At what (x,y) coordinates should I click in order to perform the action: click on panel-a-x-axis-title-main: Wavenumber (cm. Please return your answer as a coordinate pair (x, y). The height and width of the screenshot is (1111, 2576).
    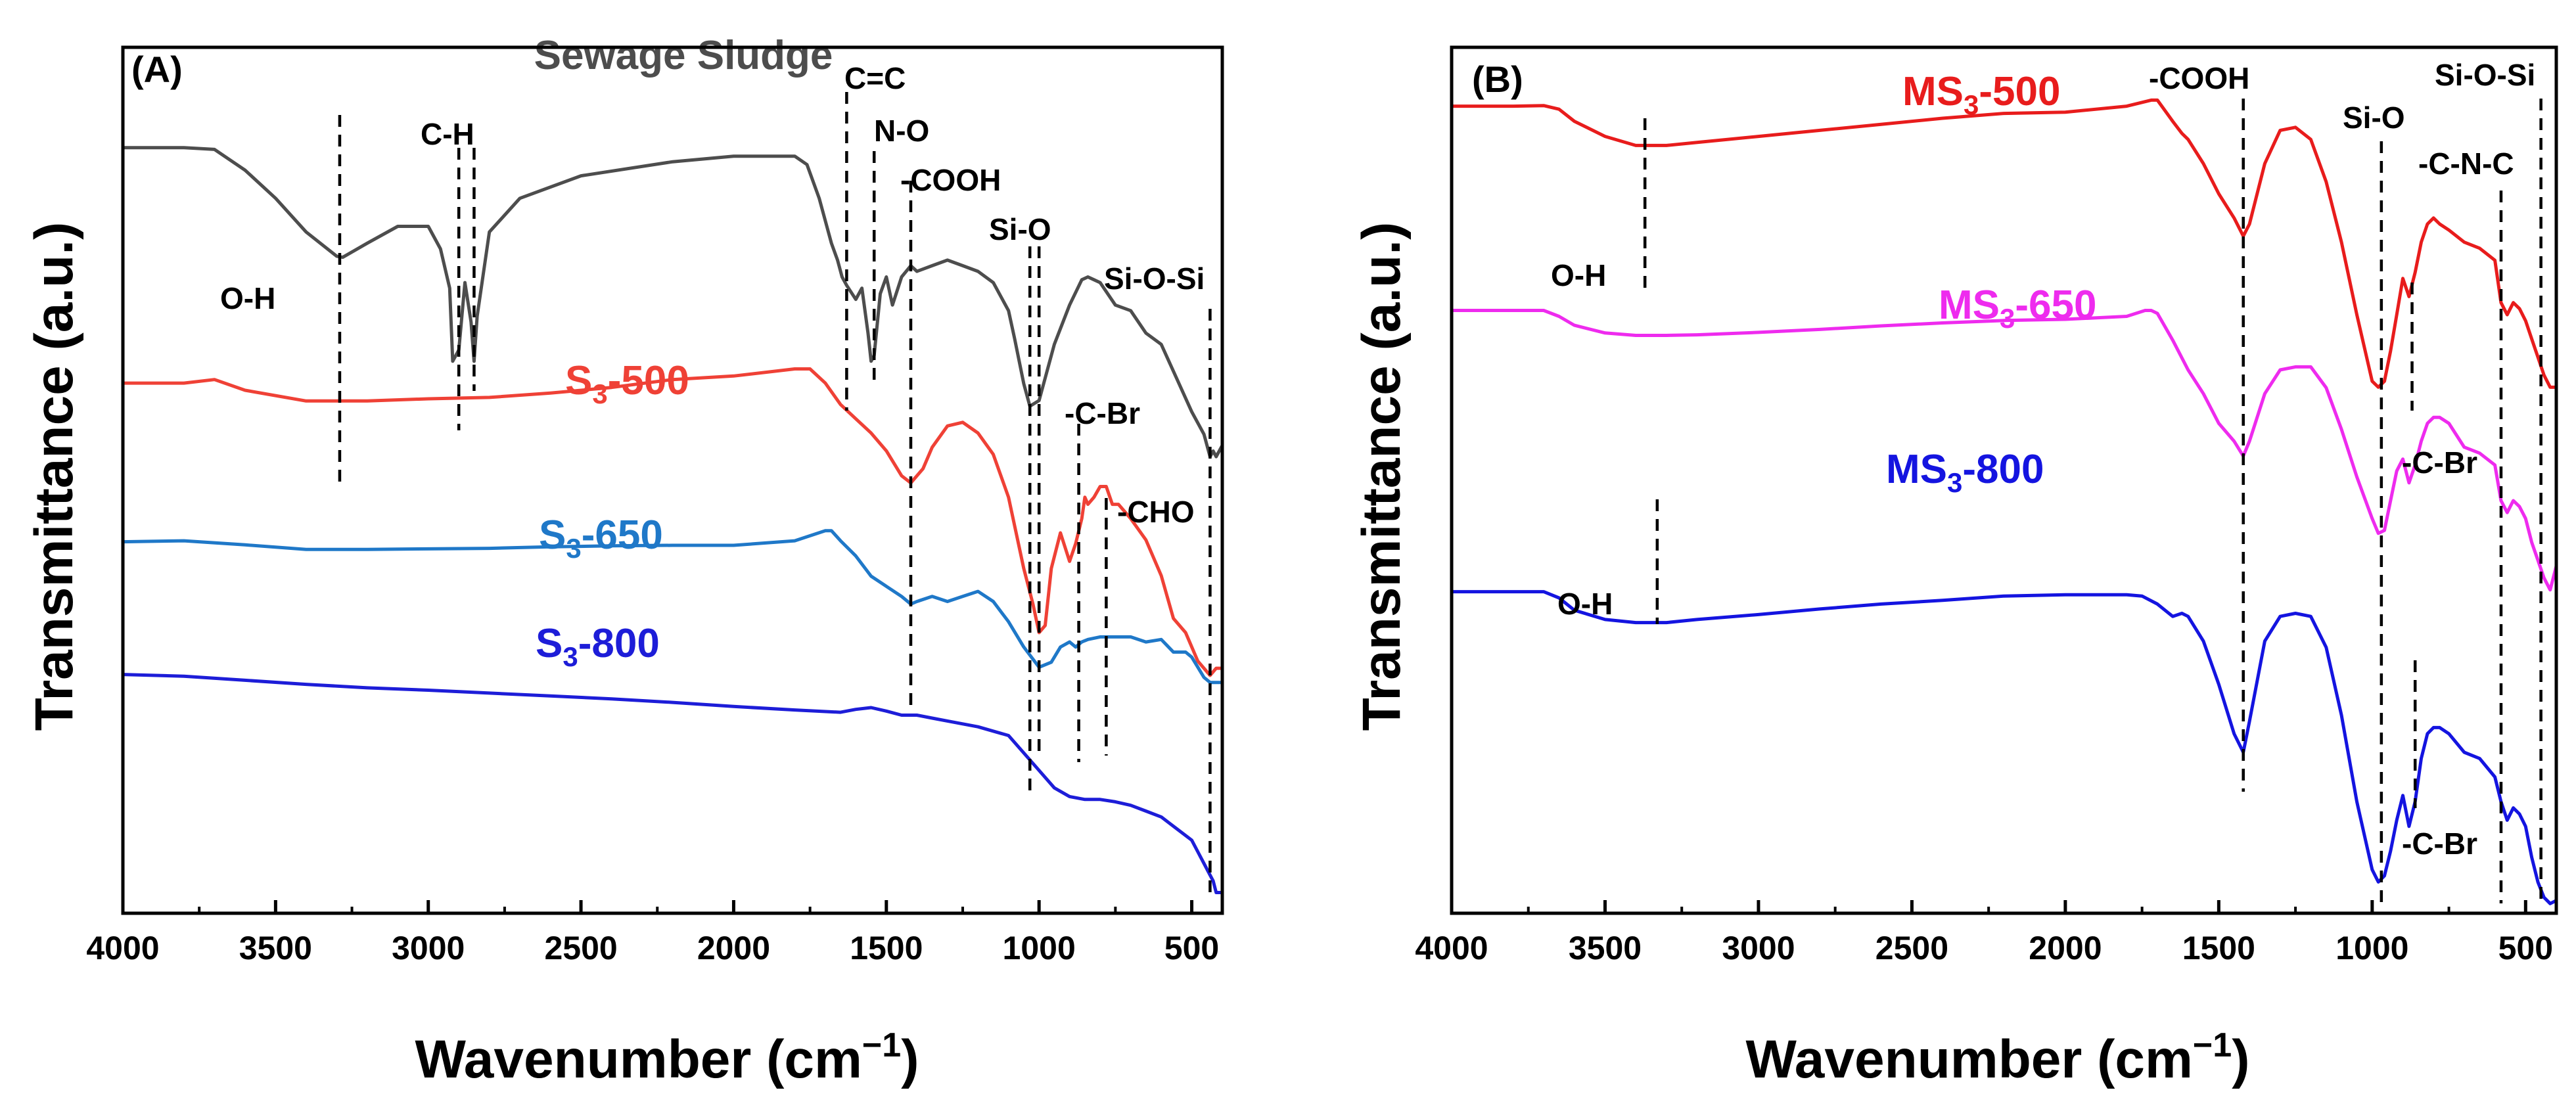
    Looking at the image, I should click on (638, 1059).